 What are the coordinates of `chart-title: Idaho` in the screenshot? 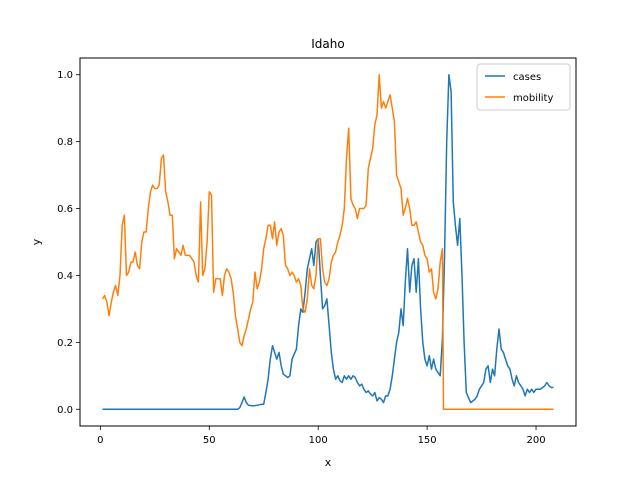 It's located at (327, 44).